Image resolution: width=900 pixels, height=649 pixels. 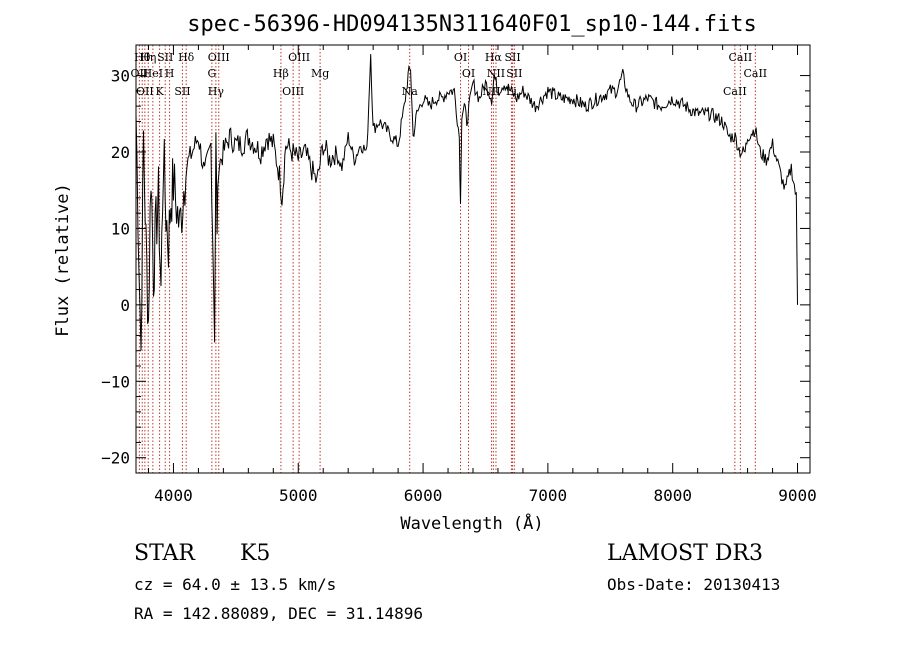 What do you see at coordinates (120, 76) in the screenshot?
I see `y-tick-label: 30` at bounding box center [120, 76].